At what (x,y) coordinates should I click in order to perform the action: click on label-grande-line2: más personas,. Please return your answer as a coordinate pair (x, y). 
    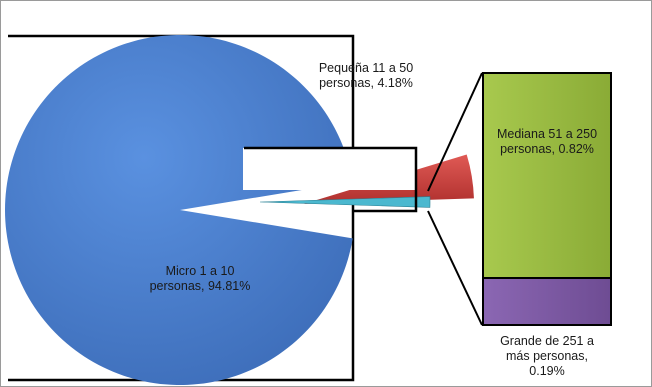
    Looking at the image, I should click on (547, 356).